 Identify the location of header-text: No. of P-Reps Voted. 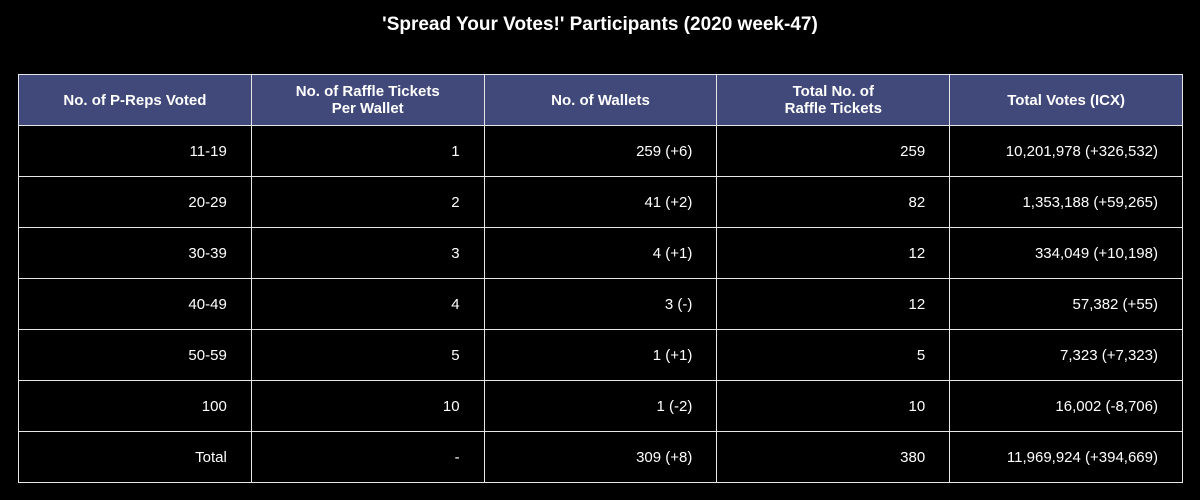
(135, 100).